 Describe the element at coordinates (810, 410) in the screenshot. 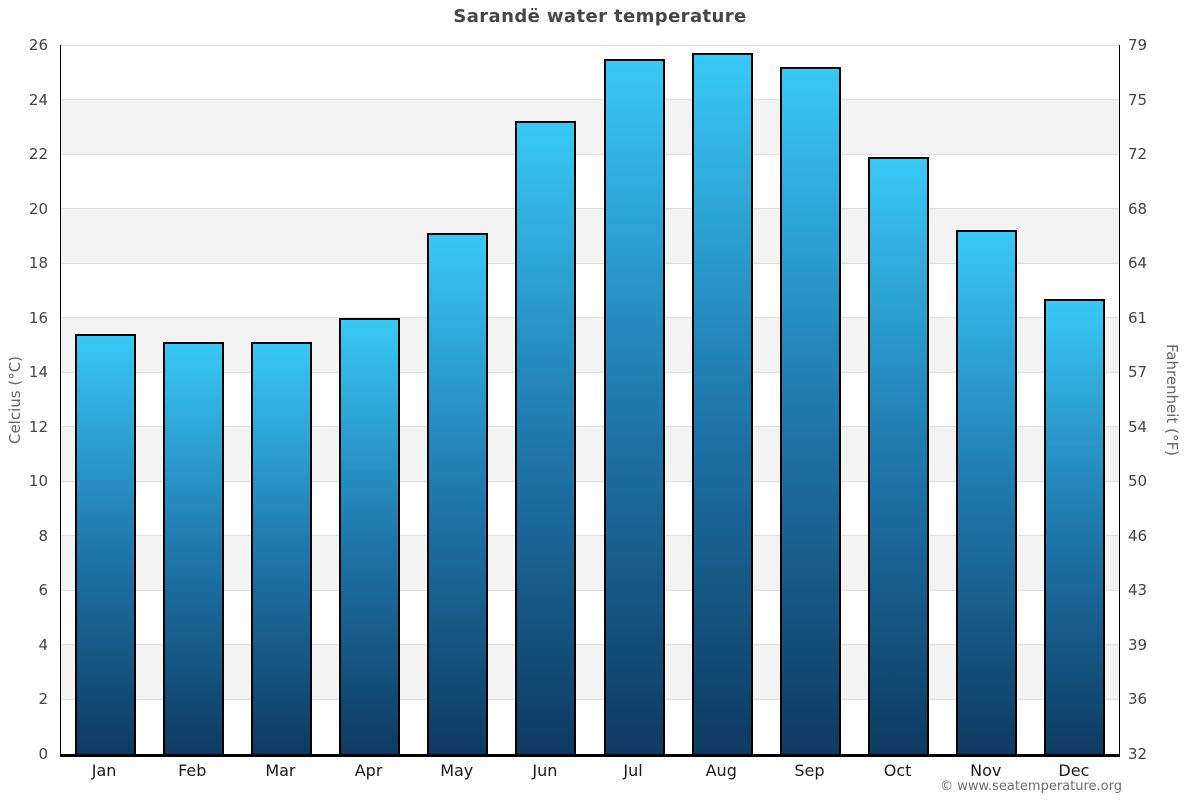

I see `bar-sep` at that location.